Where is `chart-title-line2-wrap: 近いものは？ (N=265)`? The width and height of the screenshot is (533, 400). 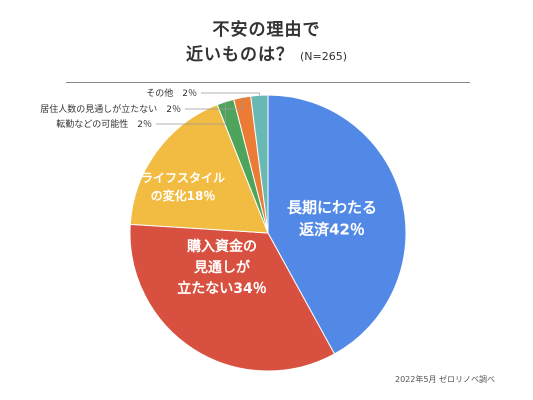
chart-title-line2-wrap: 近いものは？ (N=265) is located at coordinates (266, 56).